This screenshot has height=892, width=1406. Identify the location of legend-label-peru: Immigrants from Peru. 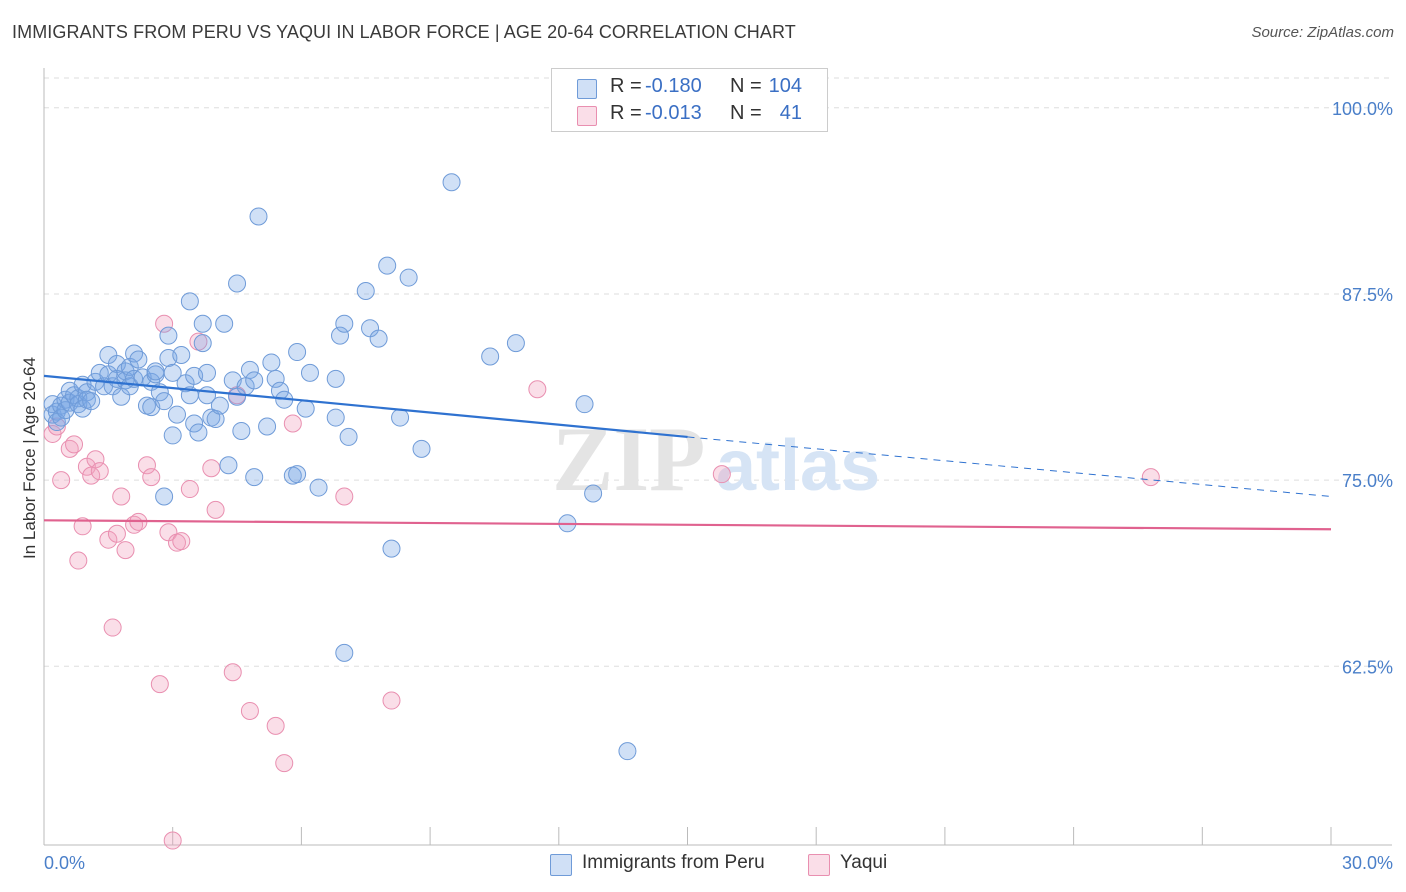
(673, 862).